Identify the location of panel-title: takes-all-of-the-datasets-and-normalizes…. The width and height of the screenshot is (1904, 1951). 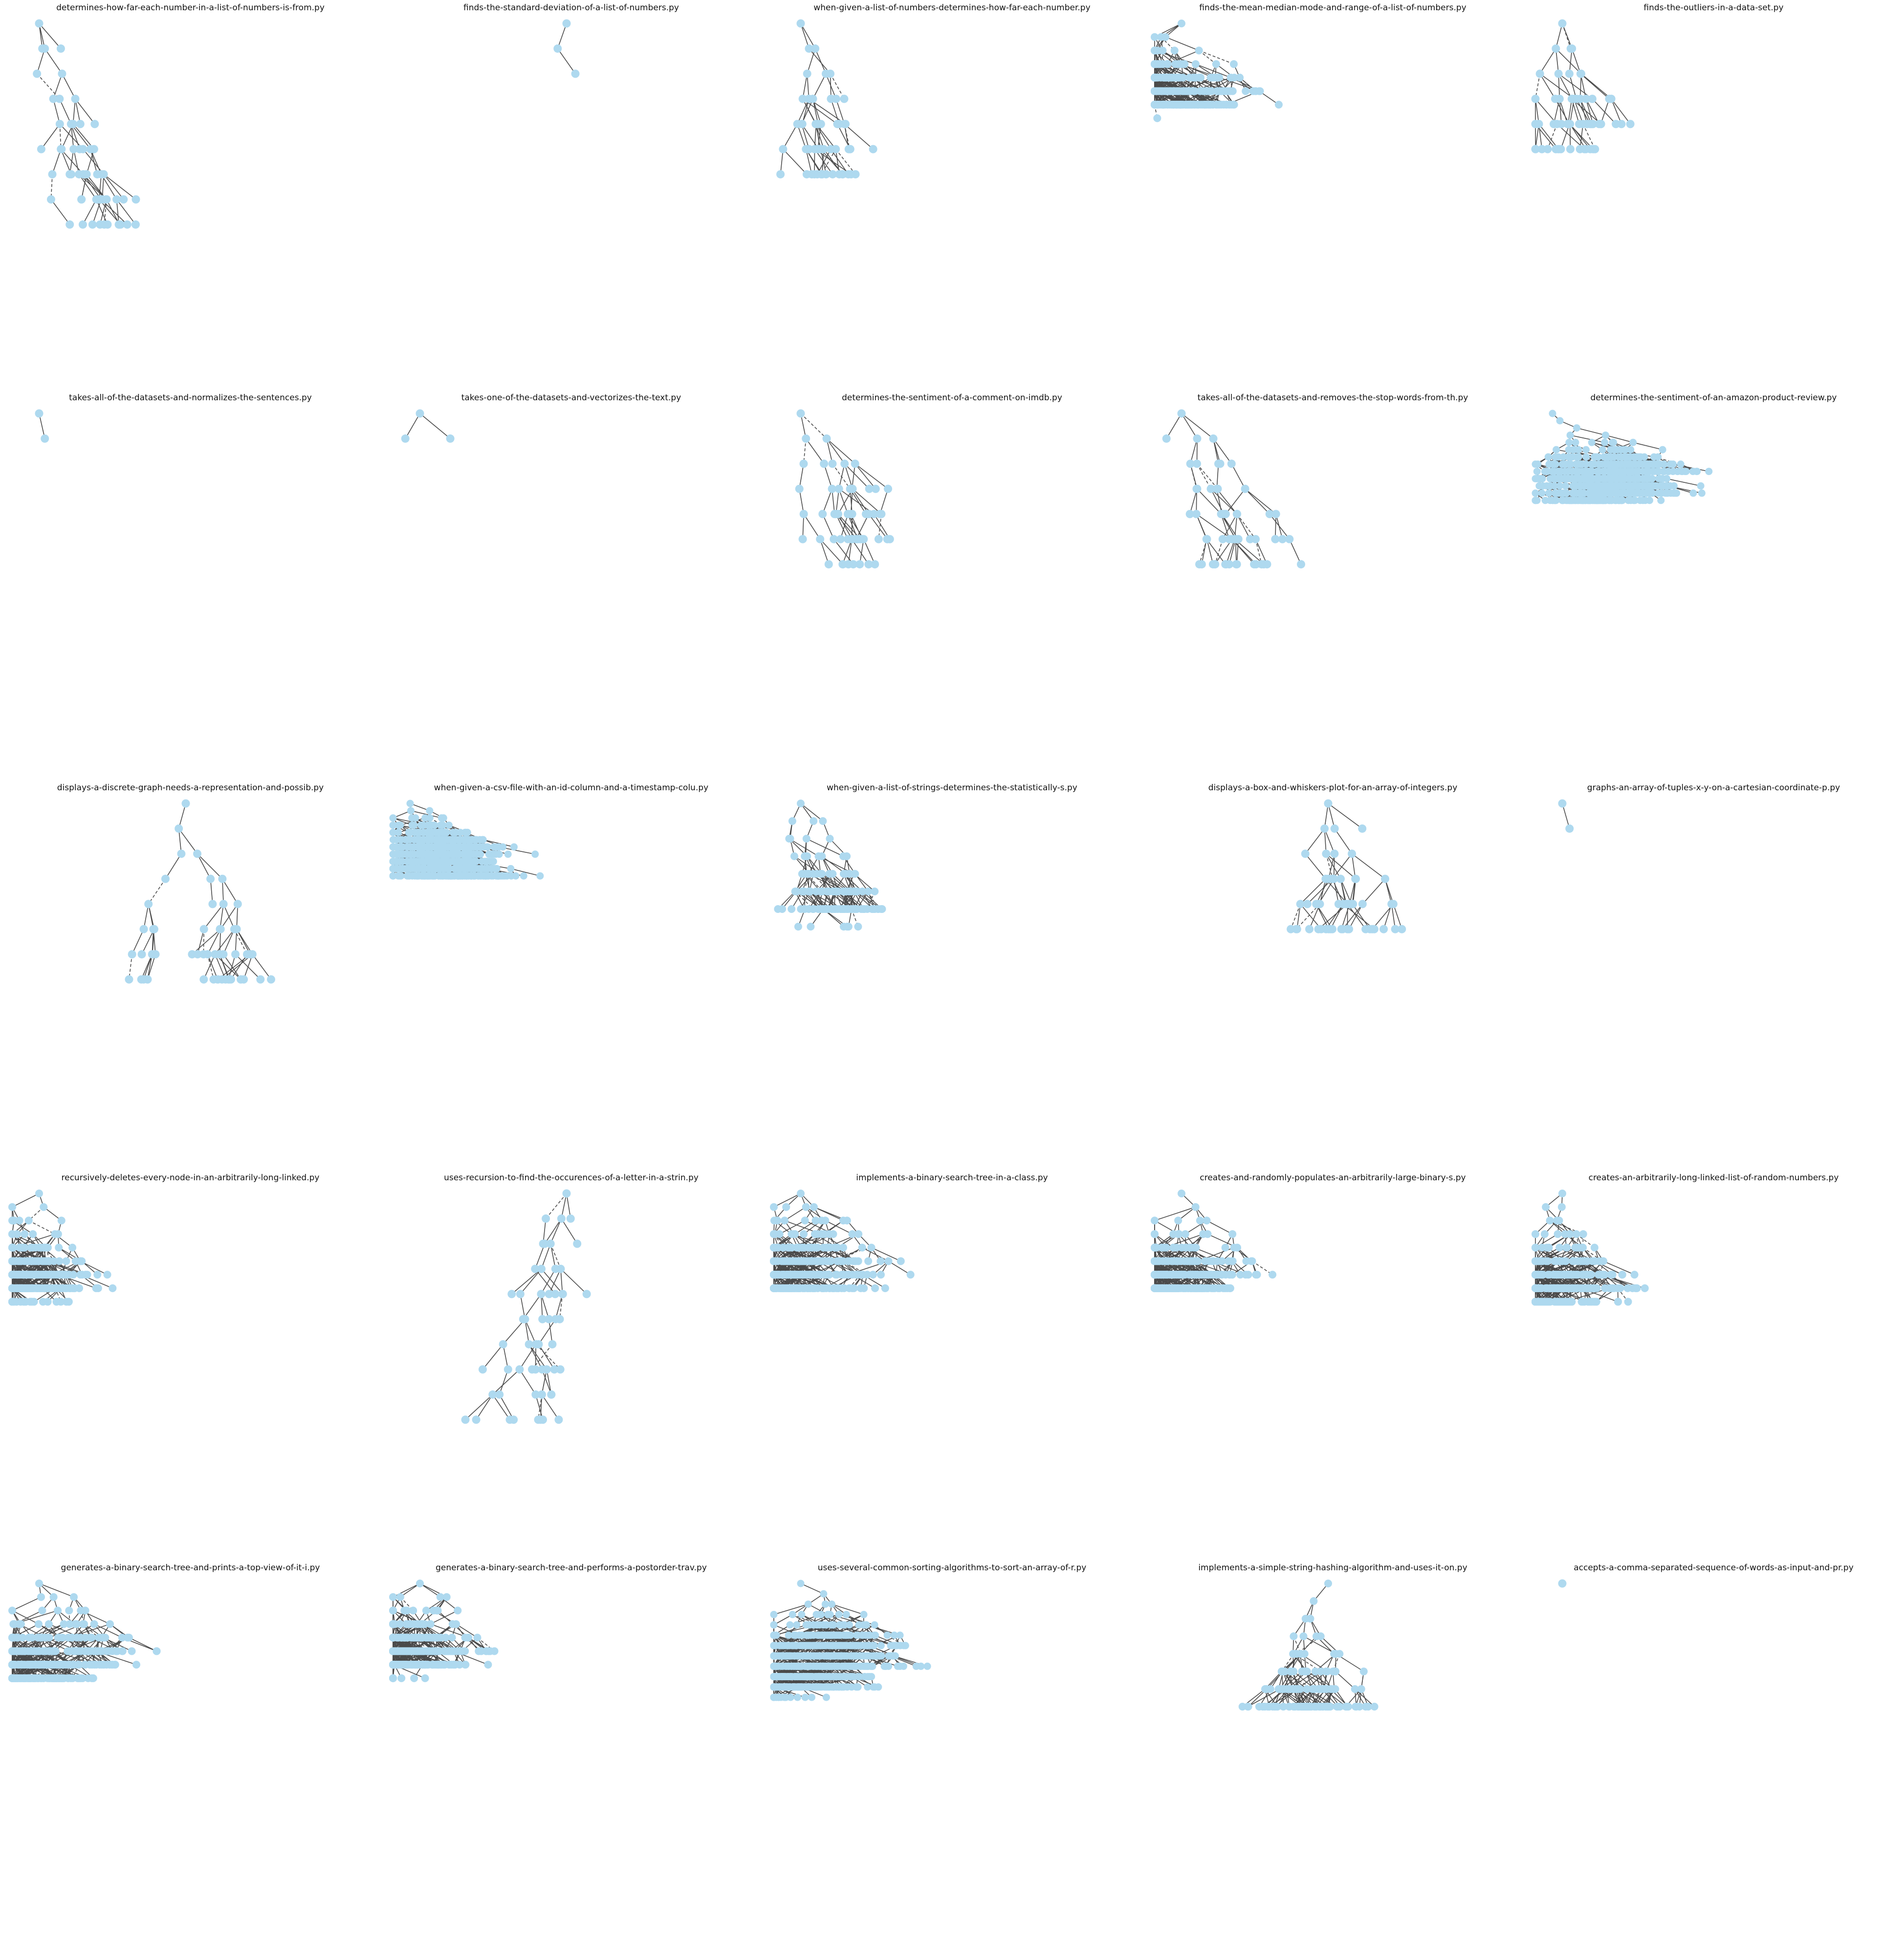
(190, 398).